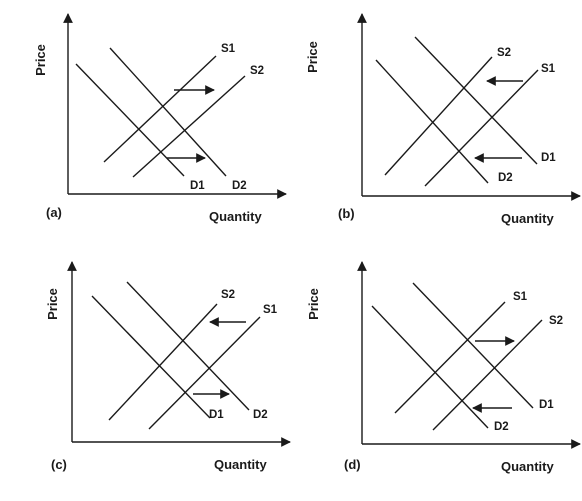 The width and height of the screenshot is (582, 501). Describe the element at coordinates (556, 321) in the screenshot. I see `panel-d-curve-2-label: S2` at that location.